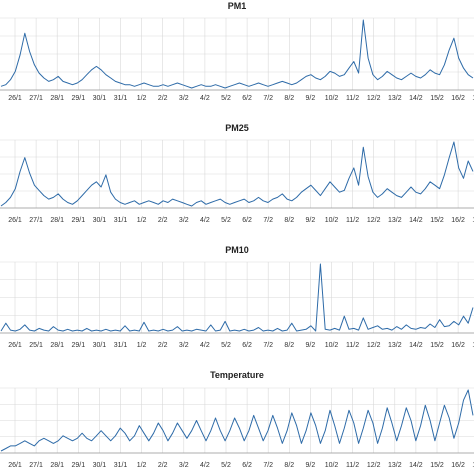  What do you see at coordinates (237, 128) in the screenshot?
I see `chart-title: PM25` at bounding box center [237, 128].